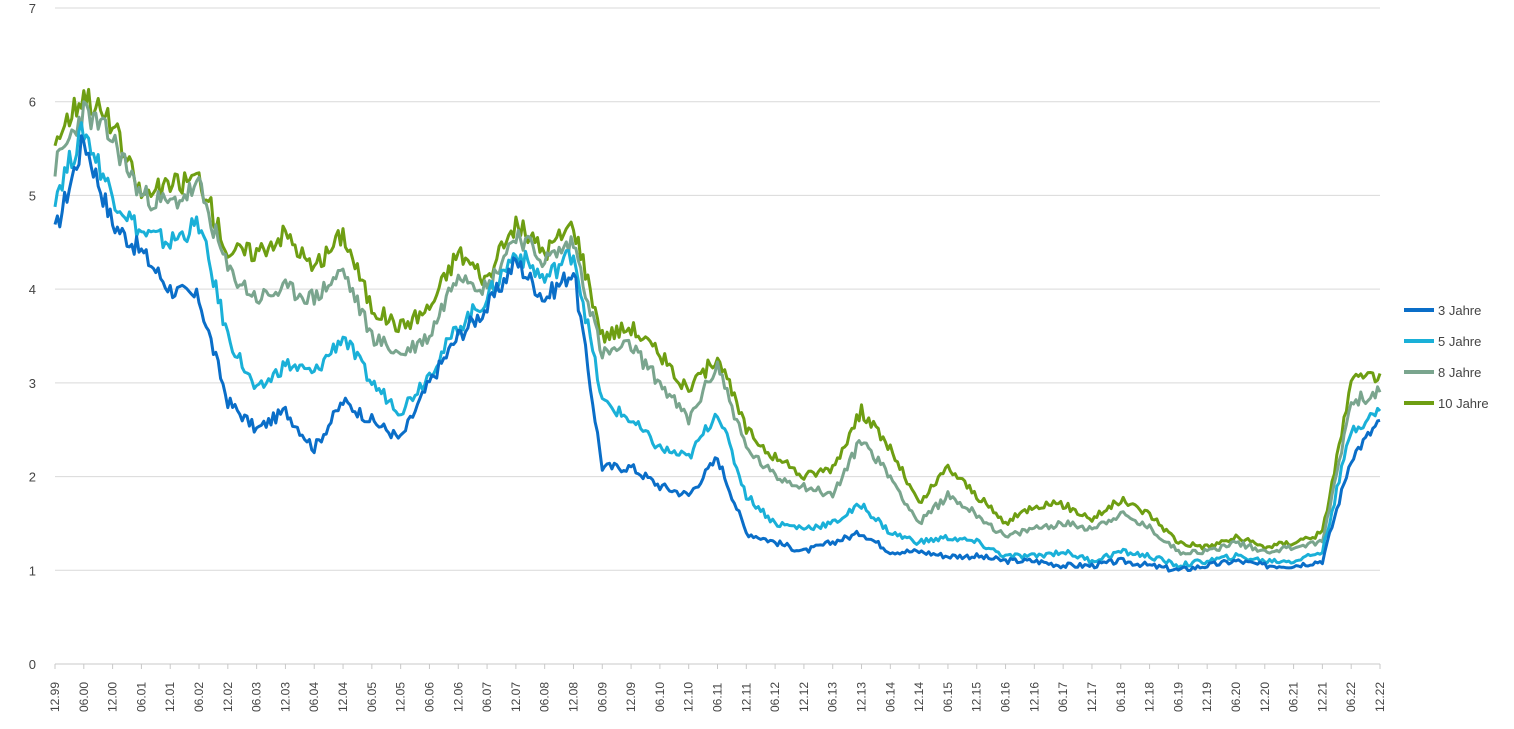  I want to click on legend-label: 5 Jahre, so click(1459, 341).